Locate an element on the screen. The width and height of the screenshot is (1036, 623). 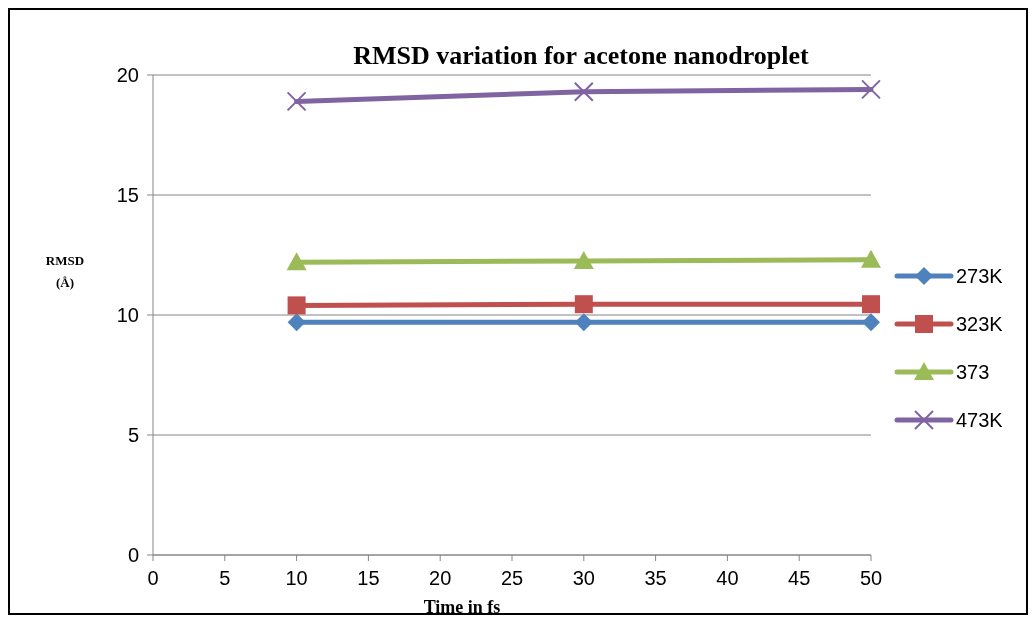
x-tick-label: 45 is located at coordinates (799, 578).